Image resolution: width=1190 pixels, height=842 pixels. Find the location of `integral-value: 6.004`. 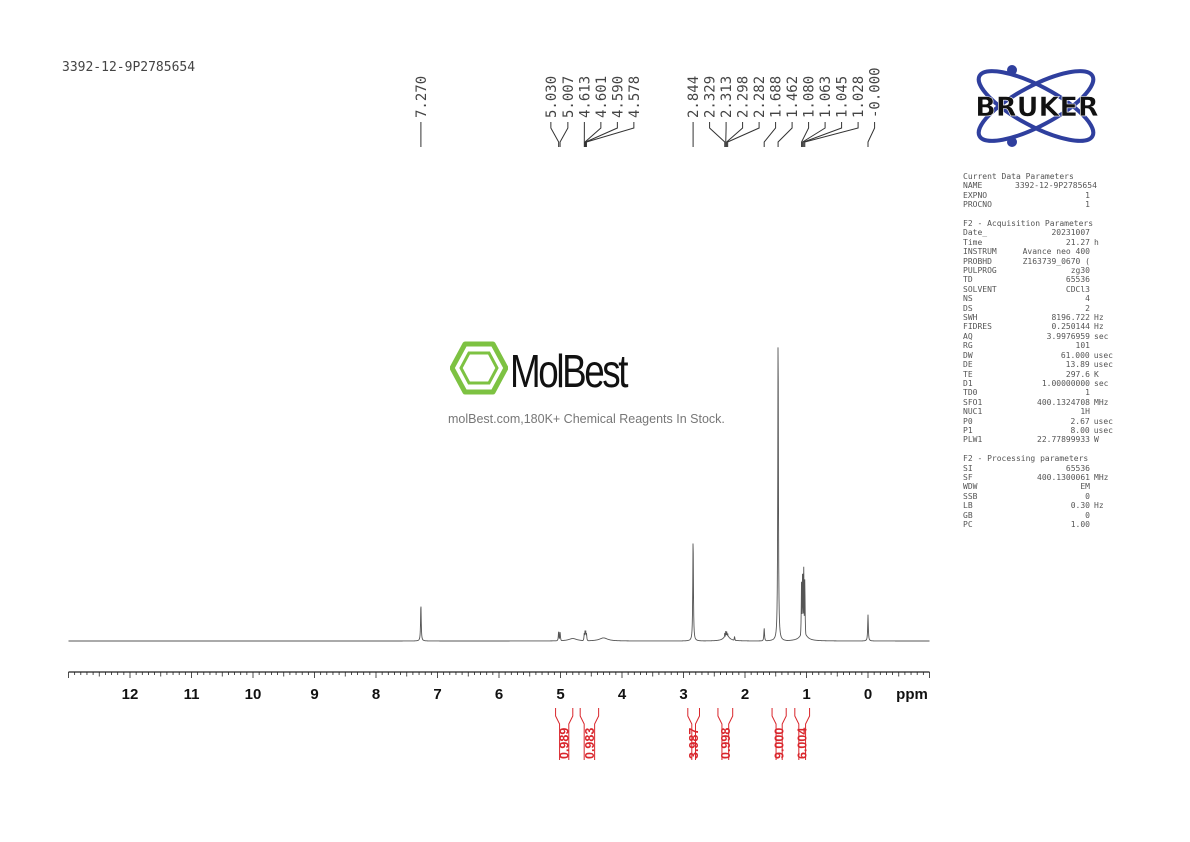

integral-value: 6.004 is located at coordinates (803, 743).